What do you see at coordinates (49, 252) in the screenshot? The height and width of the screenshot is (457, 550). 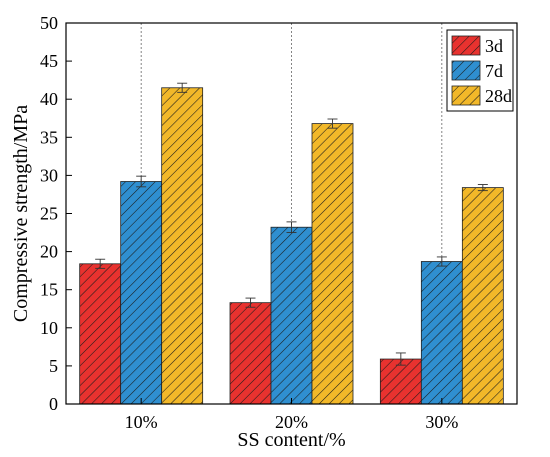 I see `y-tick-label-20: 20` at bounding box center [49, 252].